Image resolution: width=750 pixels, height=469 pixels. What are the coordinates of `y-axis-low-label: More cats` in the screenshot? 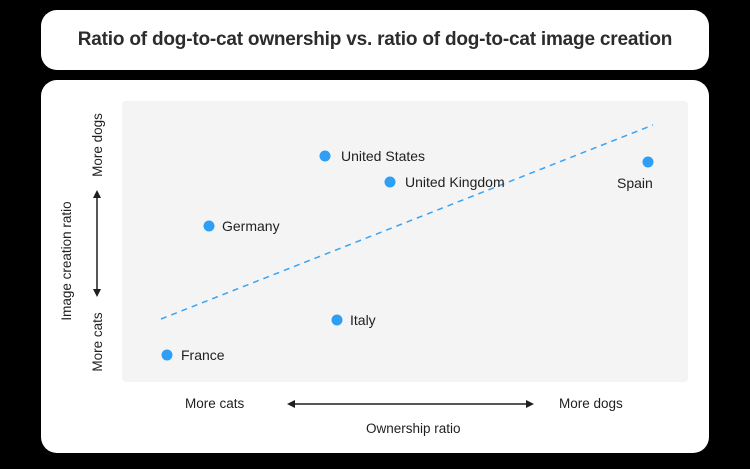 It's located at (97, 342).